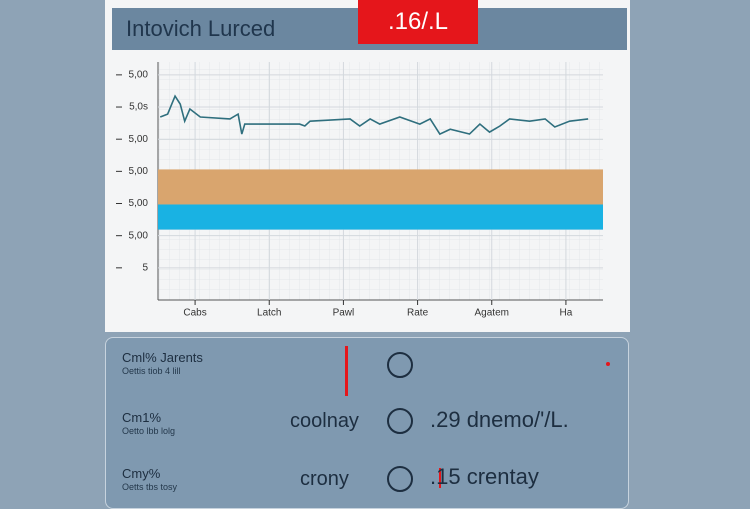 Image resolution: width=750 pixels, height=509 pixels. I want to click on x-tick-label: Ha, so click(566, 313).